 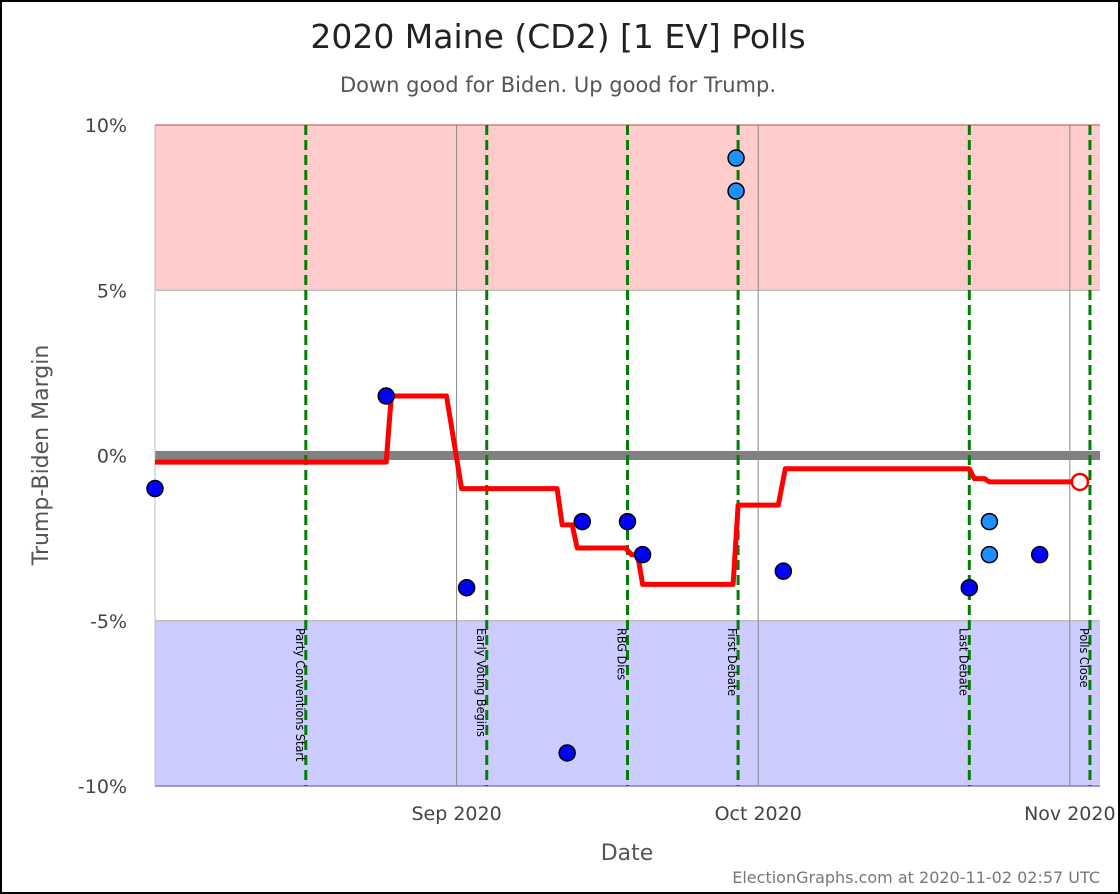 I want to click on x-tick-label: Oct 2020, so click(x=758, y=814).